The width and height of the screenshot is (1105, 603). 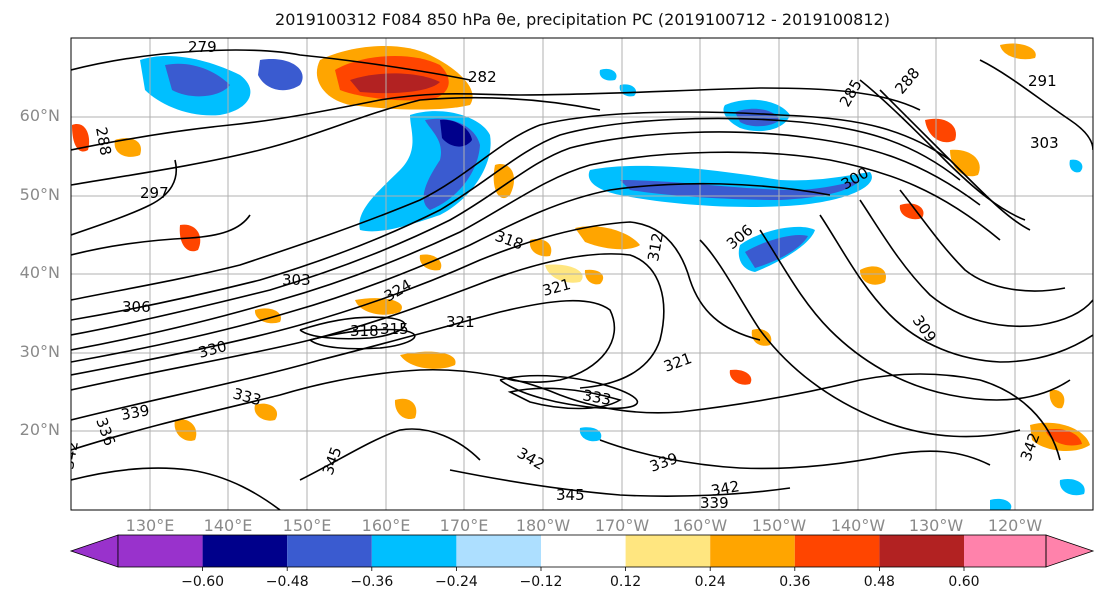 What do you see at coordinates (710, 582) in the screenshot?
I see `colorbar-label: 0.24` at bounding box center [710, 582].